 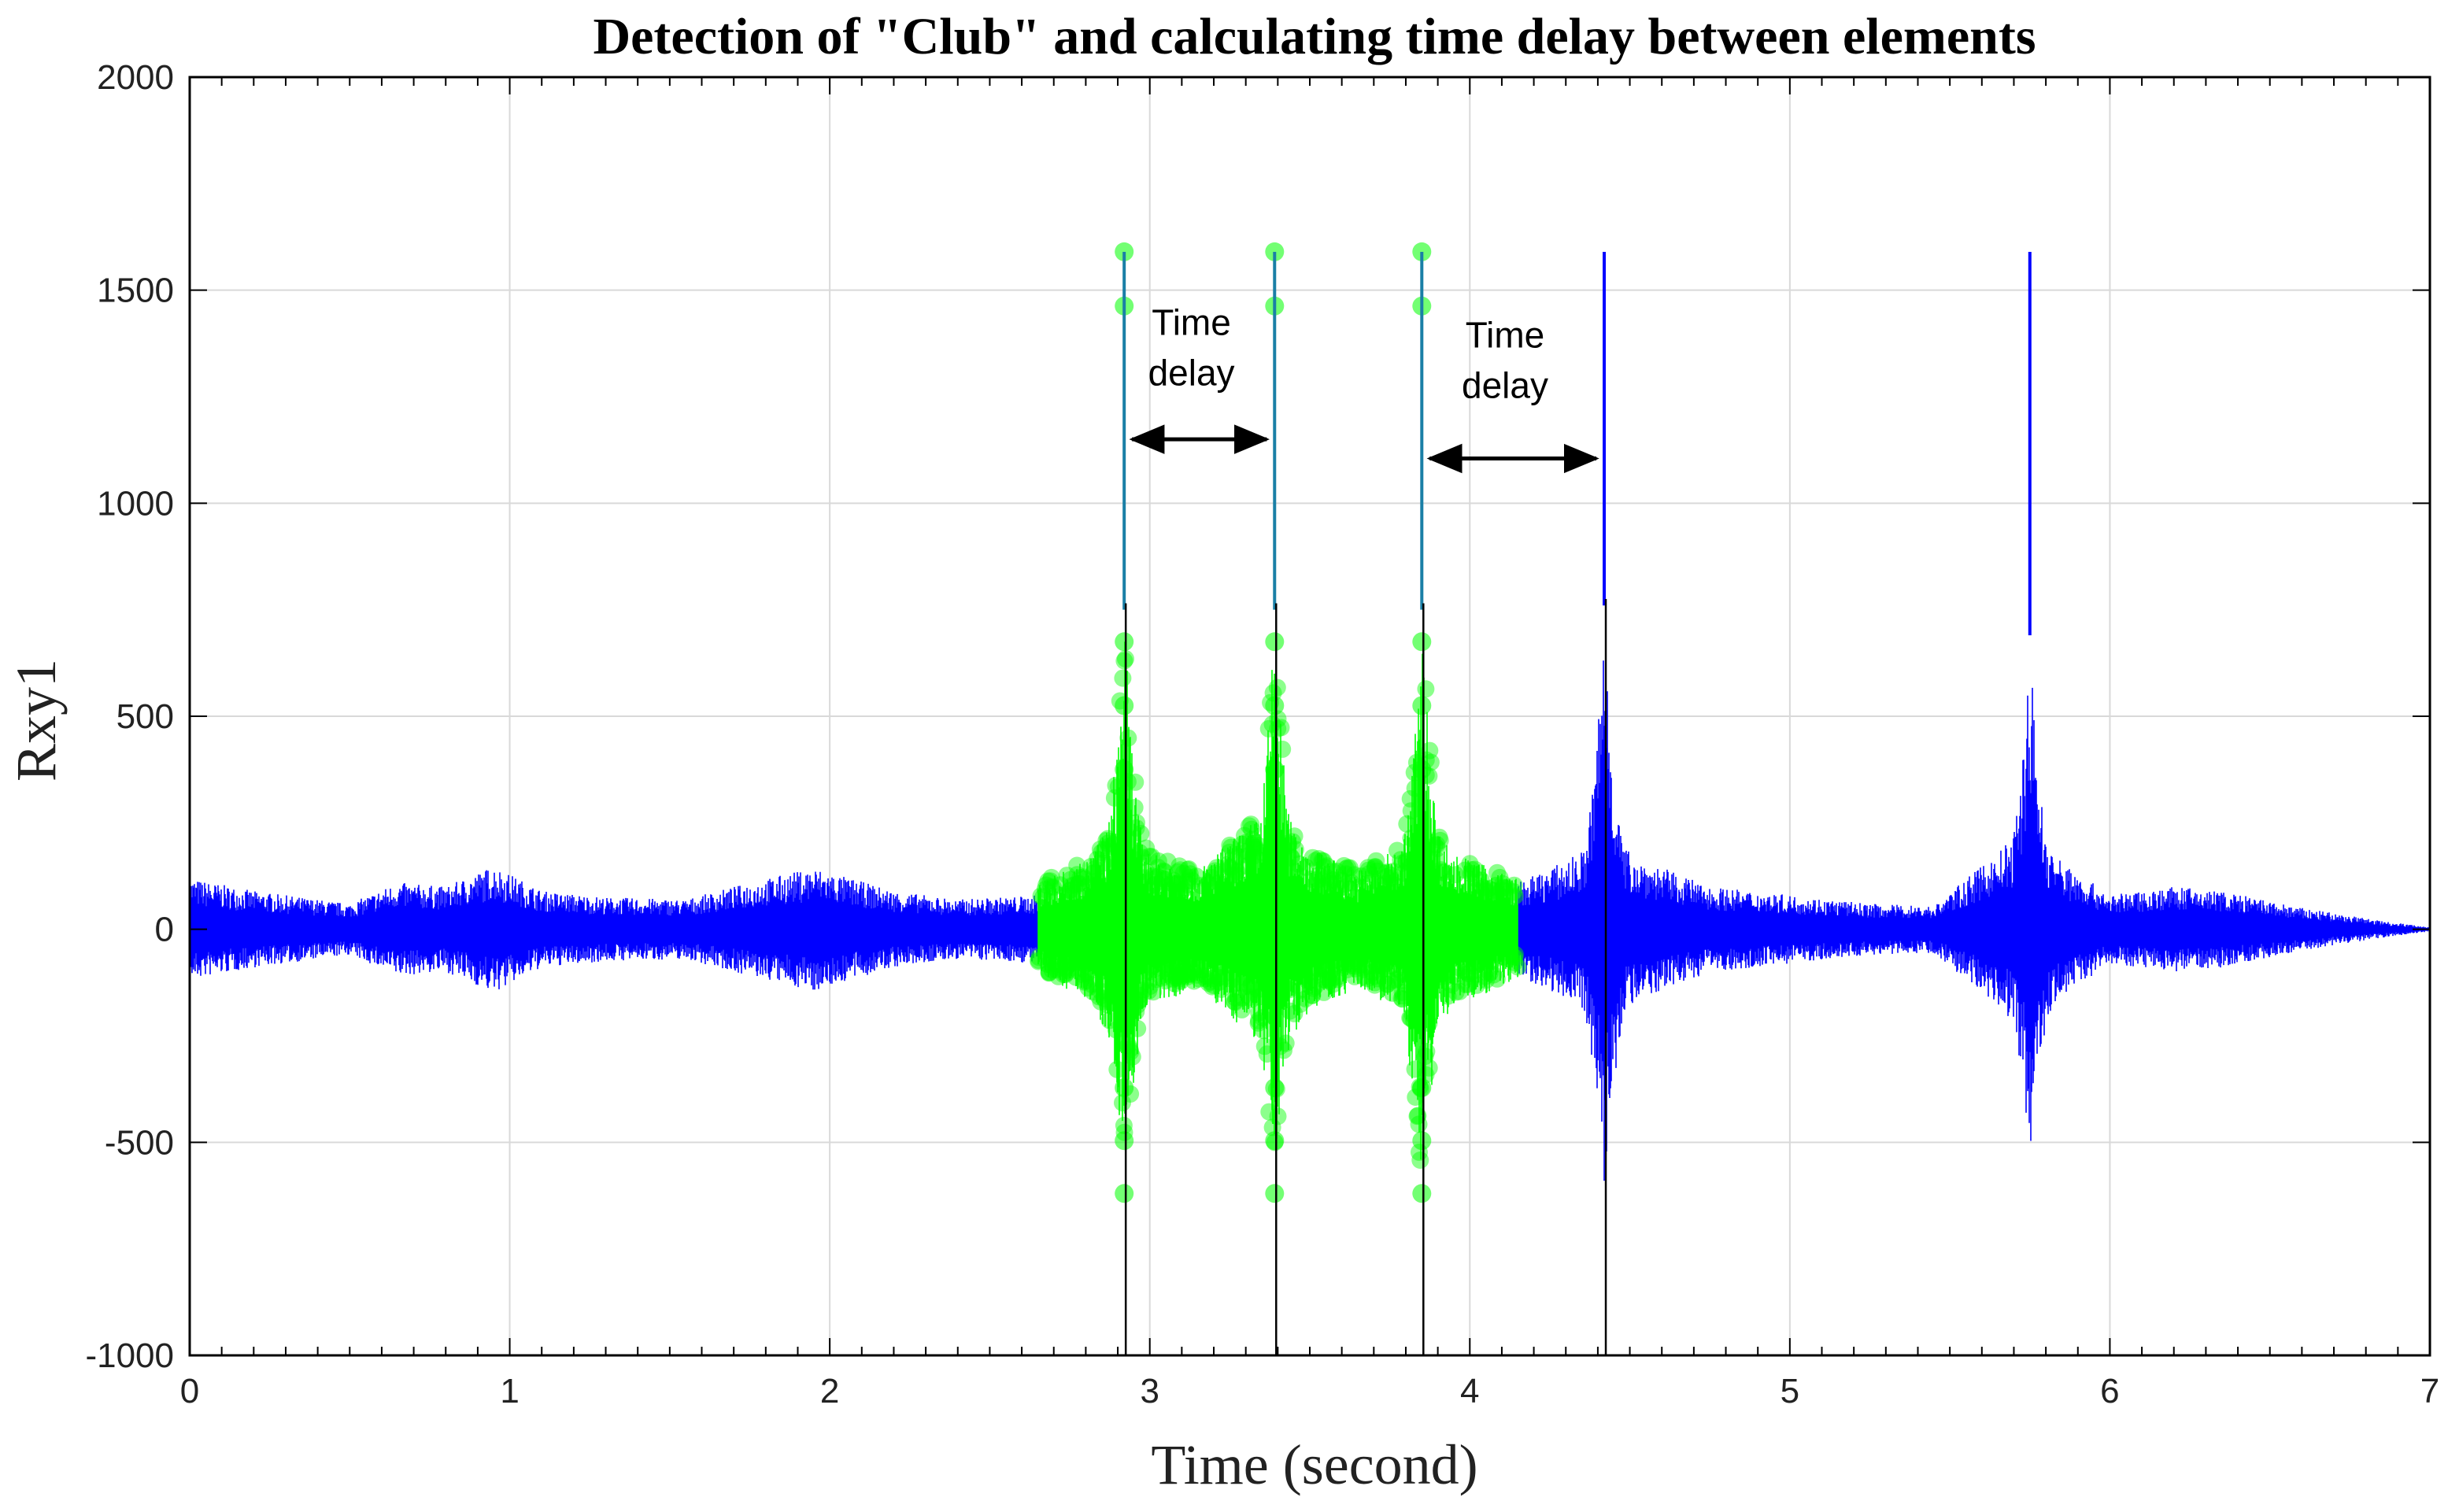 What do you see at coordinates (36, 720) in the screenshot?
I see `y-axis-label: Rxy1` at bounding box center [36, 720].